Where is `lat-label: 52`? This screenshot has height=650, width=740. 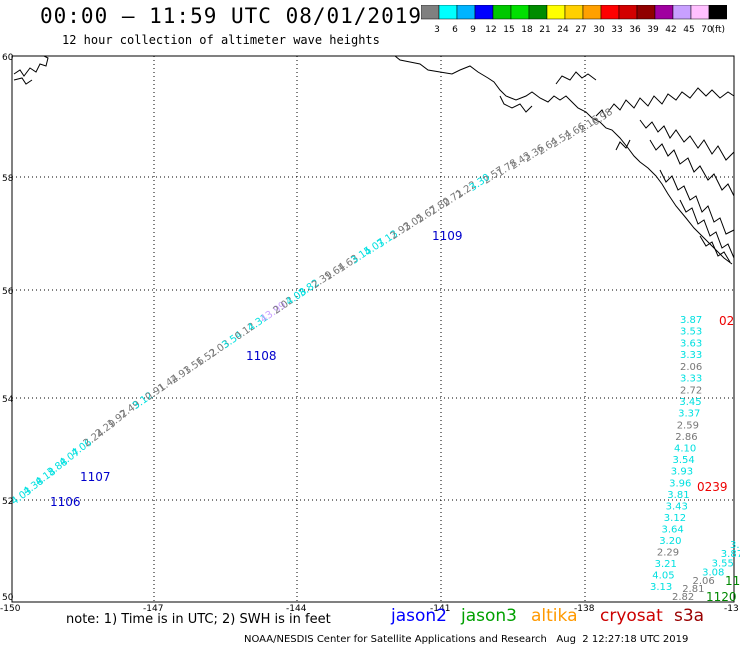
lat-label: 52 is located at coordinates (7, 502).